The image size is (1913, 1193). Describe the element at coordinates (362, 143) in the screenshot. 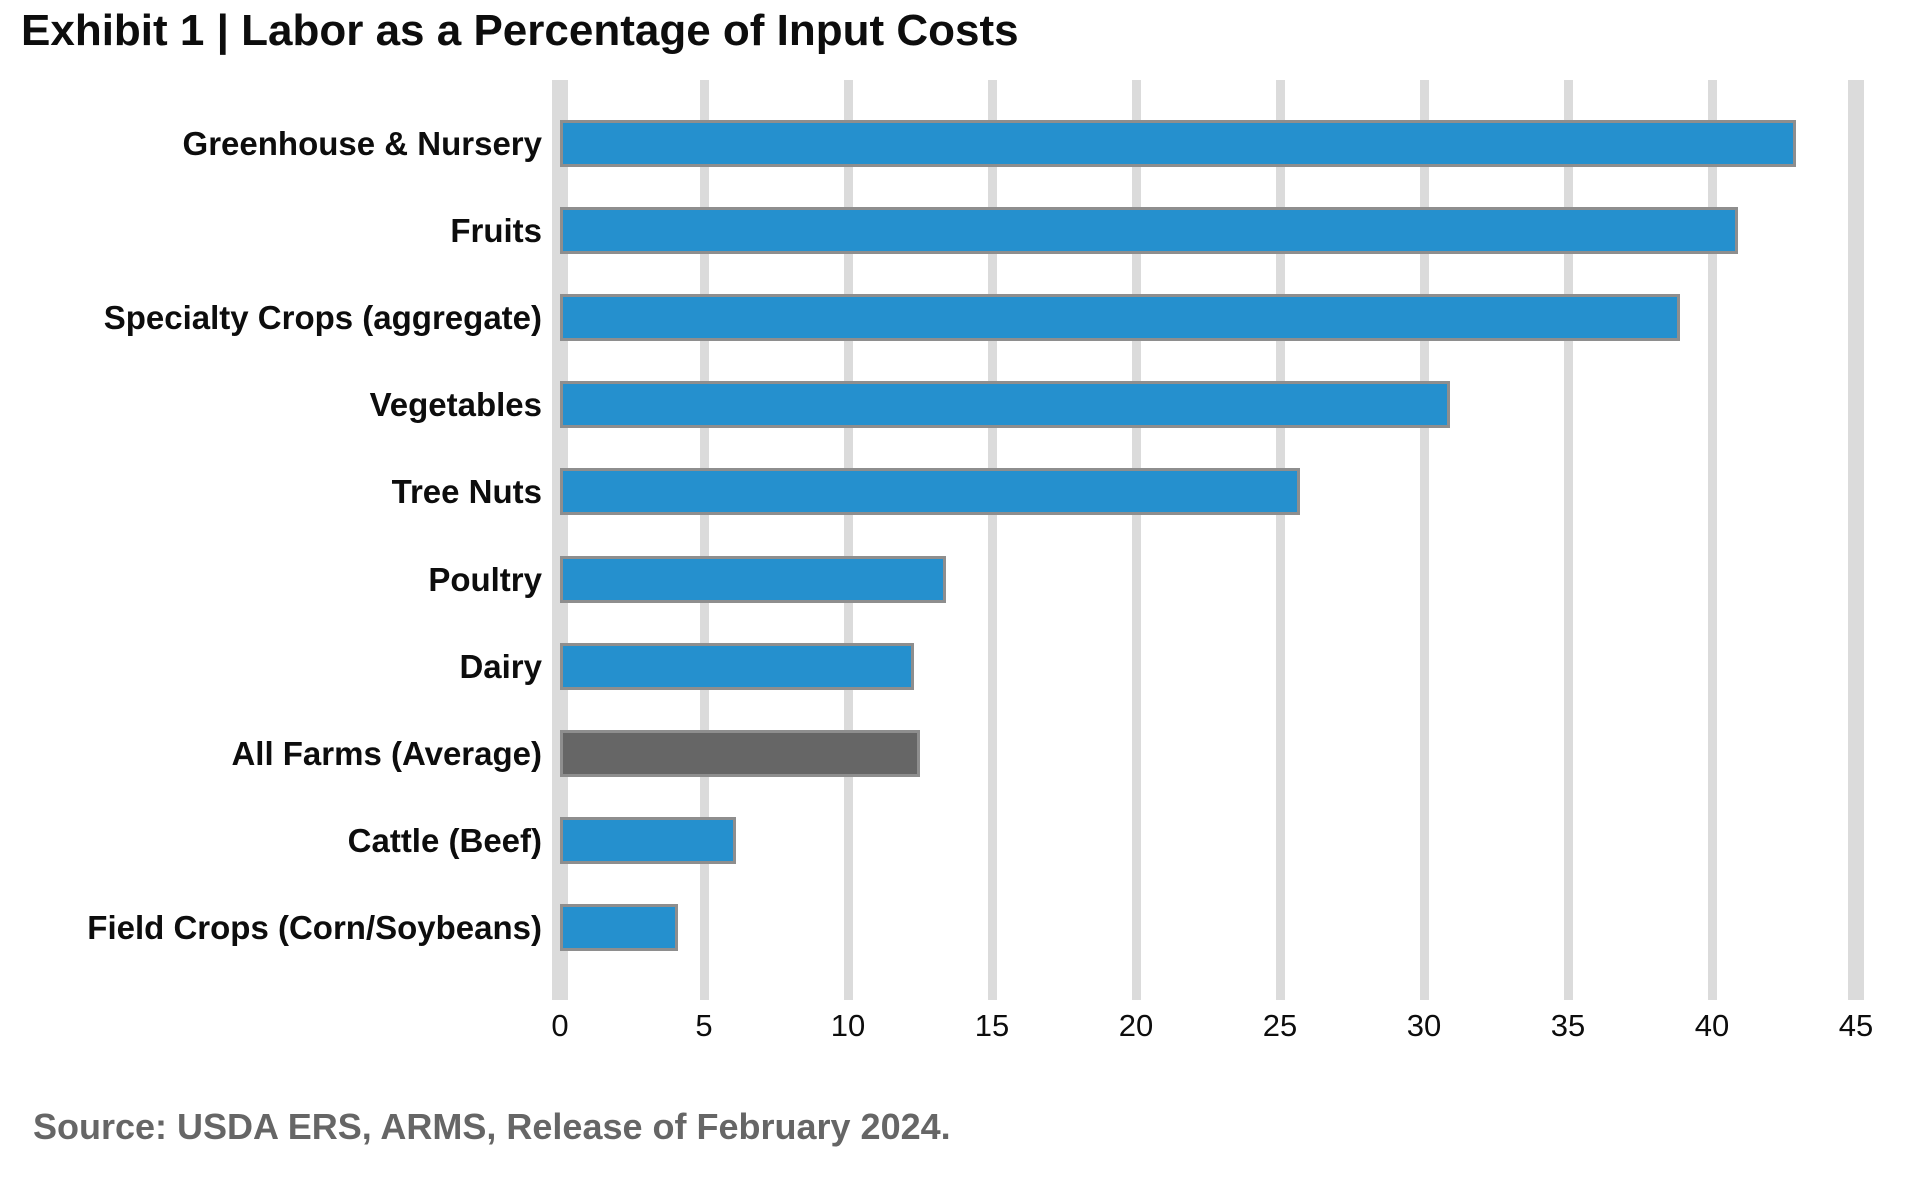

I see `category-label-greenhouse-nursery: Greenhouse & Nursery` at that location.